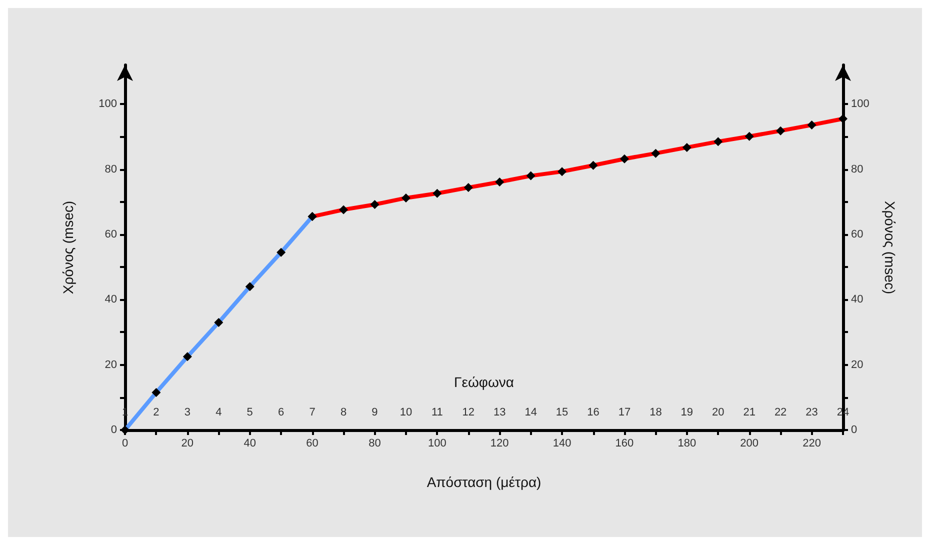 The height and width of the screenshot is (545, 932). What do you see at coordinates (857, 300) in the screenshot?
I see `y2-tick-label: 40` at bounding box center [857, 300].